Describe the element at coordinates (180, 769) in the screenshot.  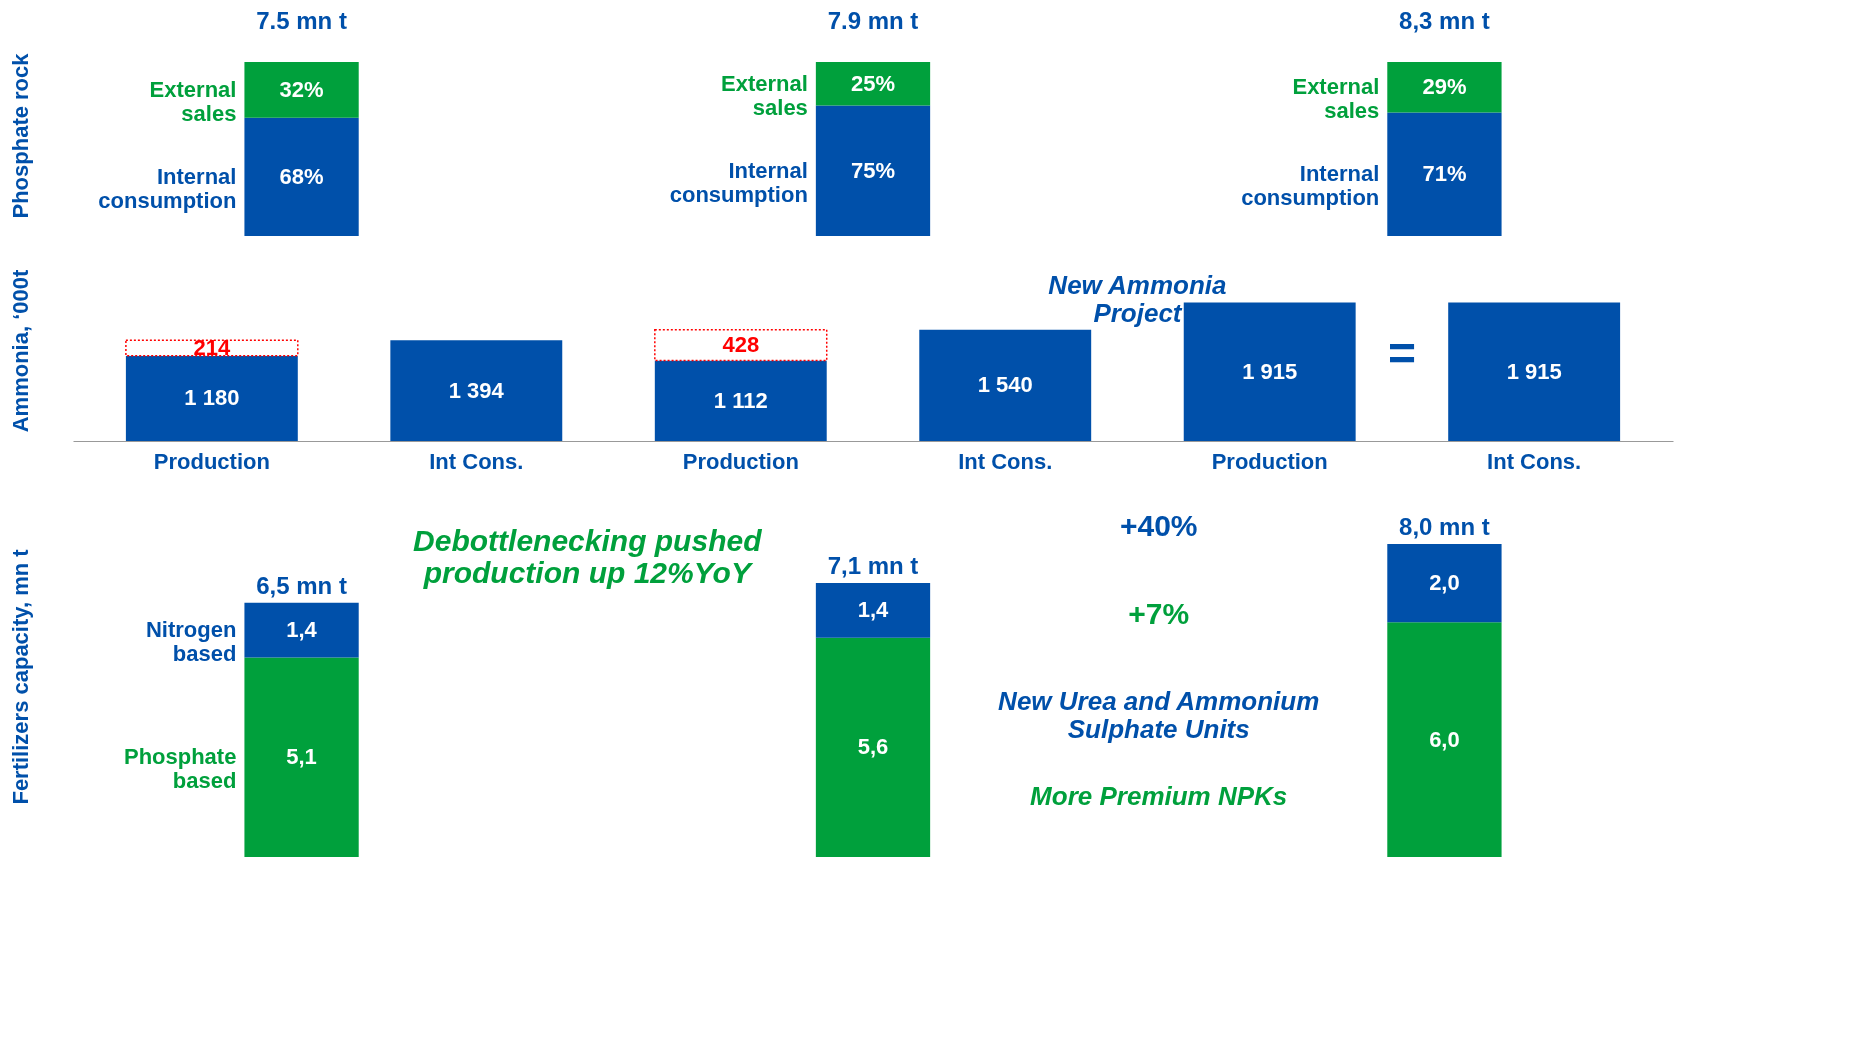
I see `series-label: Phosphate based` at that location.